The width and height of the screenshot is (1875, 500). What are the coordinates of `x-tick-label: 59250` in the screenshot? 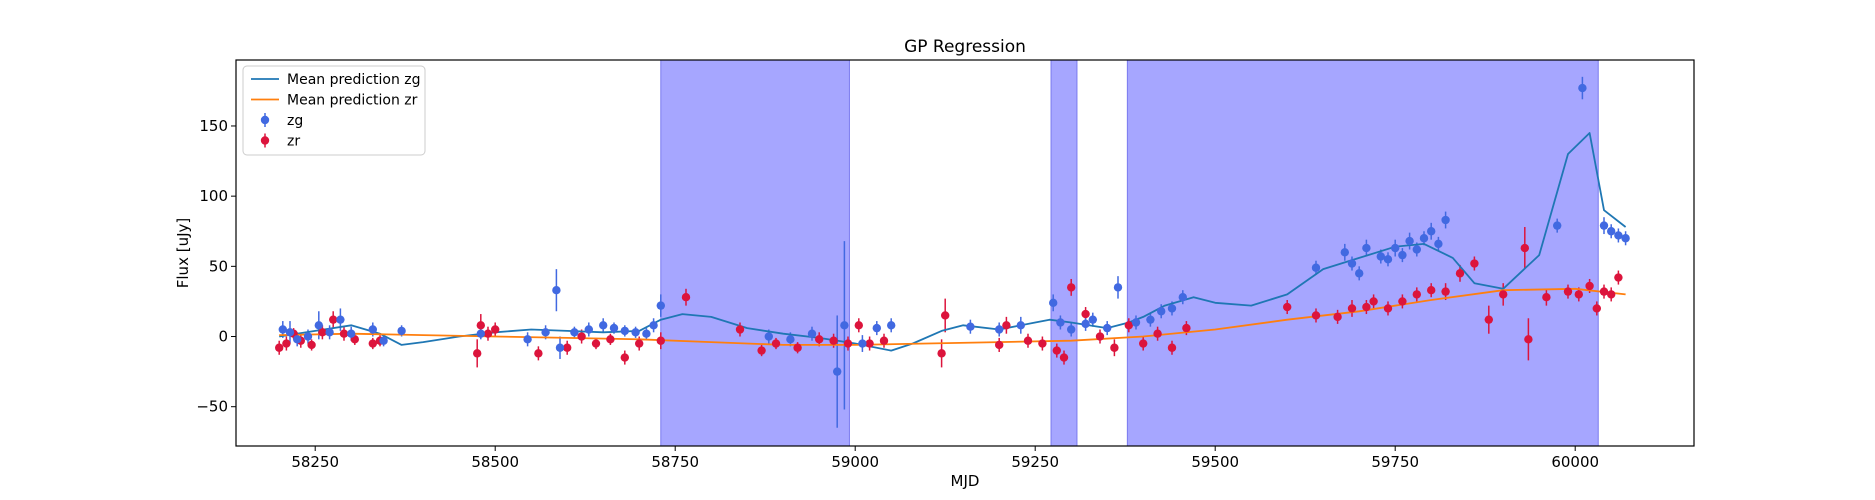 It's located at (1035, 462).